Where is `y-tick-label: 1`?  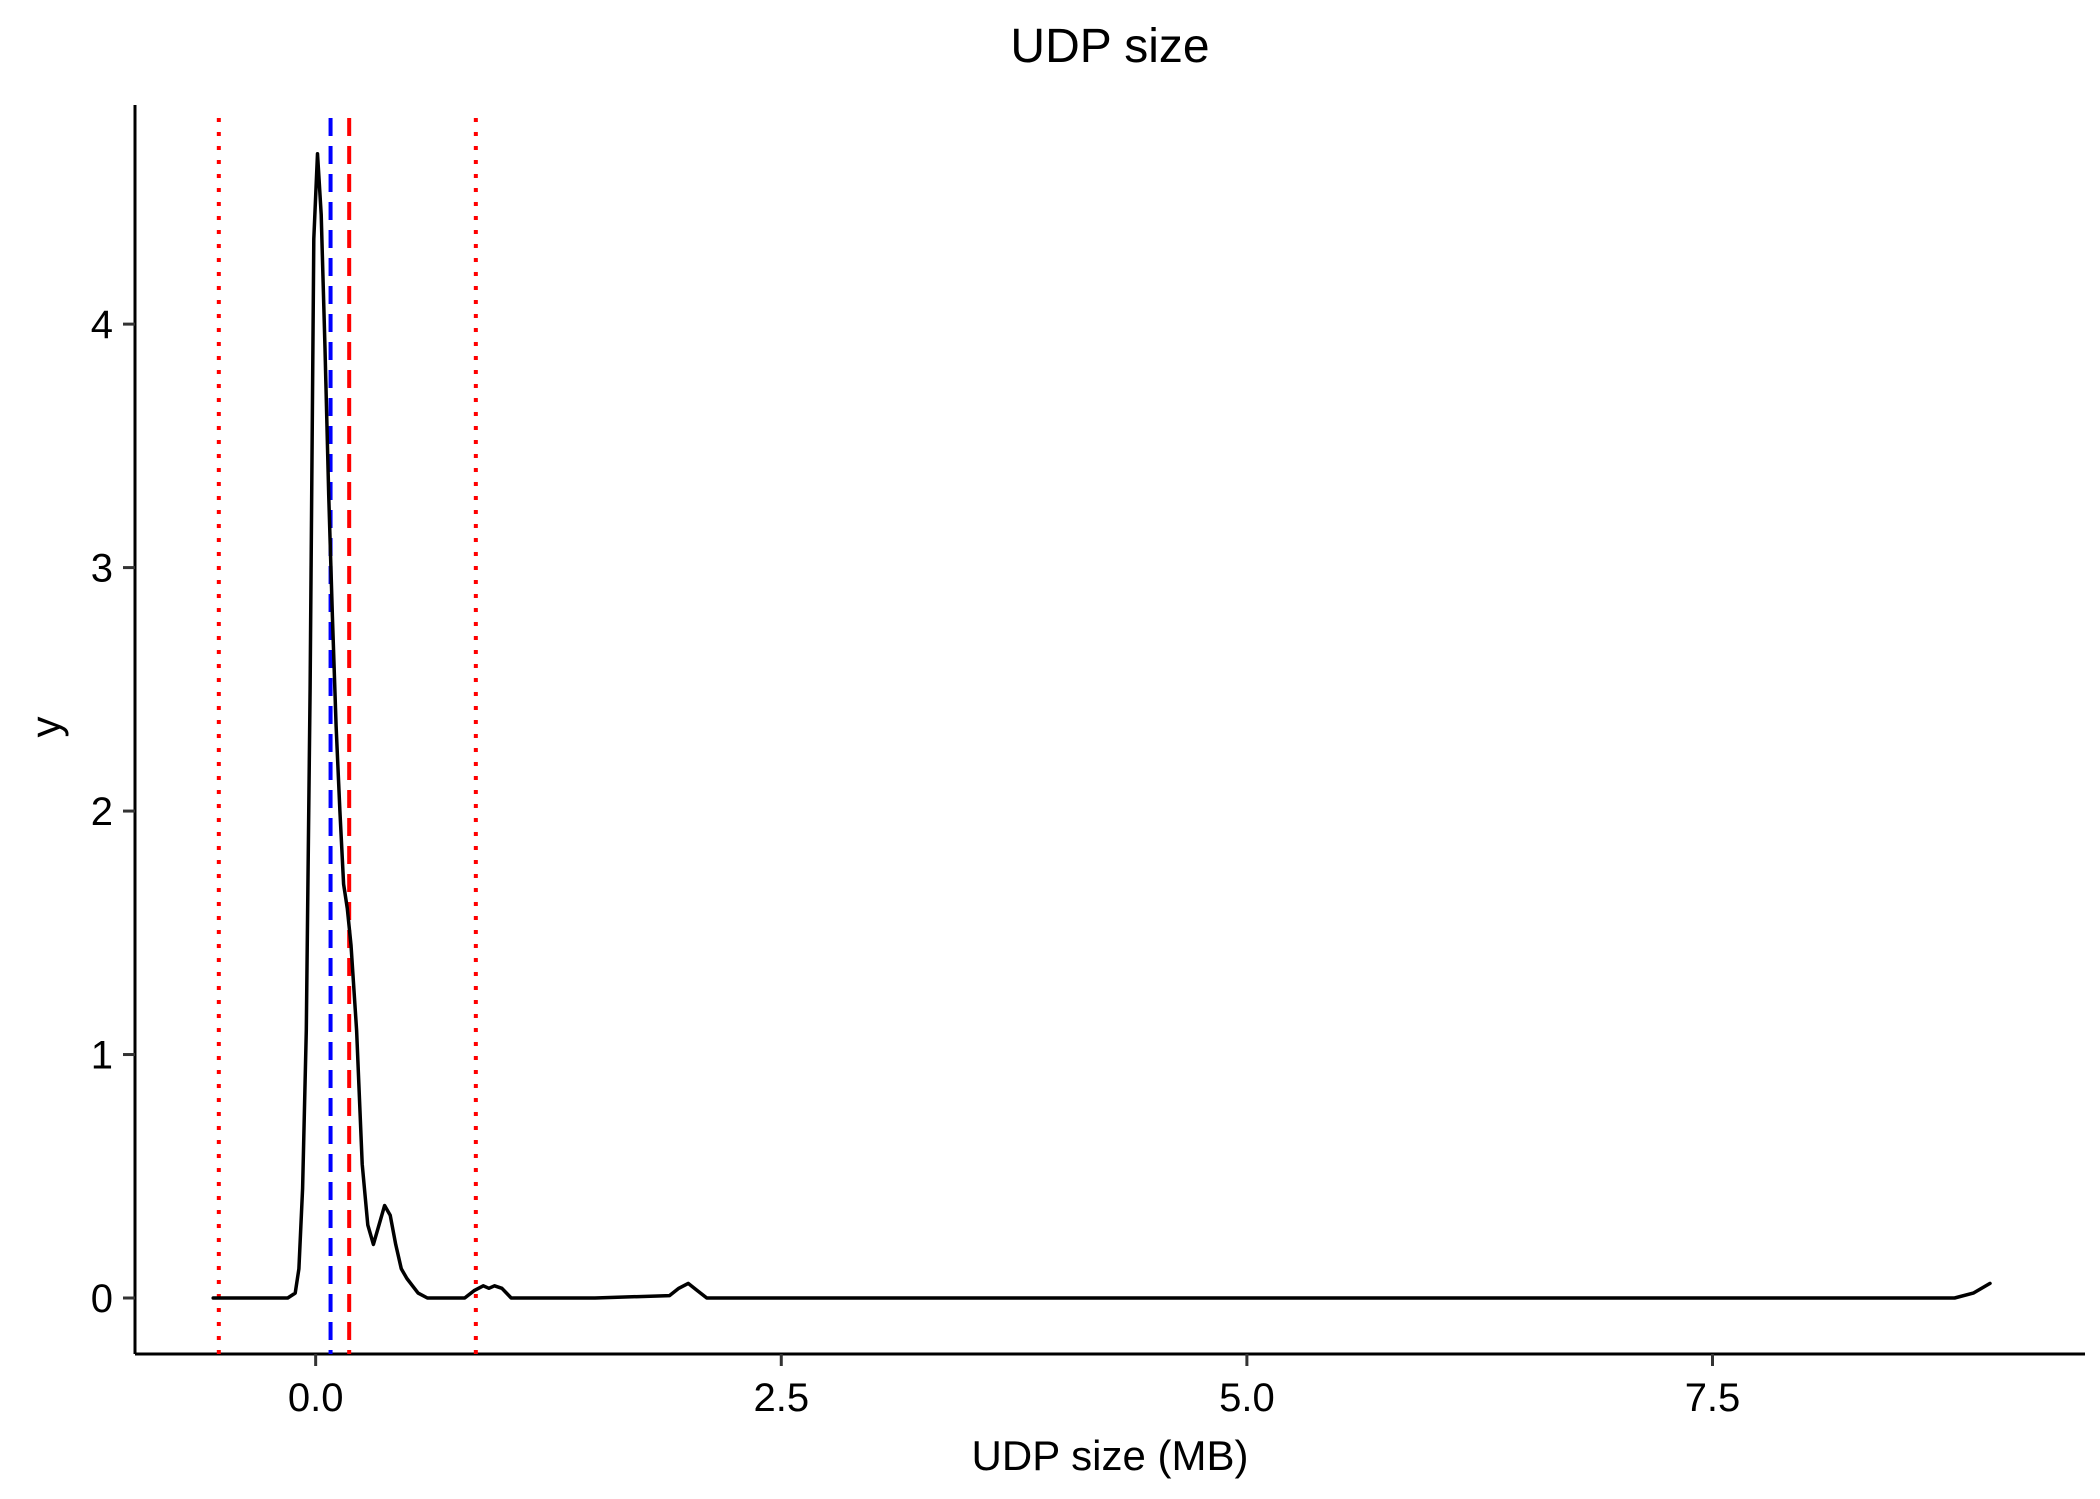 y-tick-label: 1 is located at coordinates (102, 1056).